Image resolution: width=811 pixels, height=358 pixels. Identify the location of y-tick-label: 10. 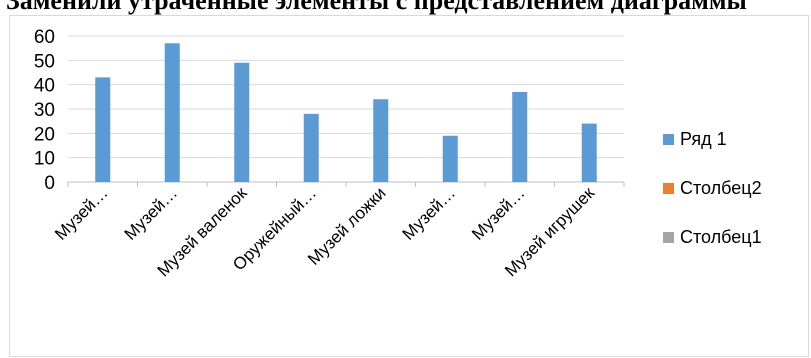
(44, 159).